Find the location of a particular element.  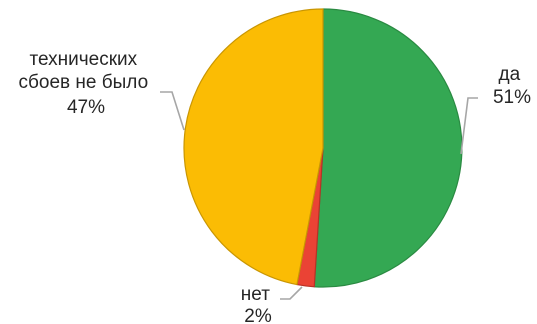

label-no-failures: технических сбоев не было 47% is located at coordinates (86, 83).